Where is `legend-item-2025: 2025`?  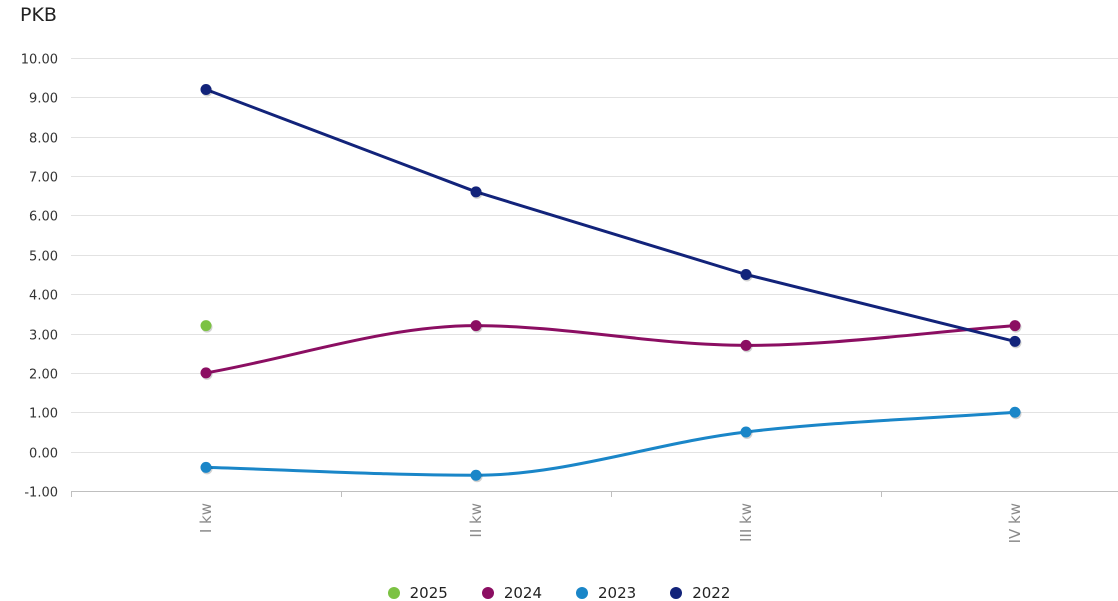
legend-item-2025: 2025 is located at coordinates (417, 592).